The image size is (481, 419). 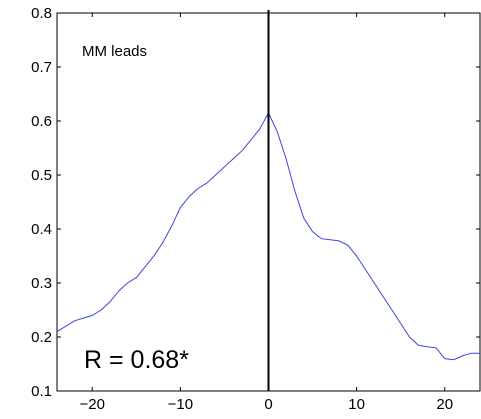 What do you see at coordinates (41, 175) in the screenshot?
I see `y-tick-label: 0.5` at bounding box center [41, 175].